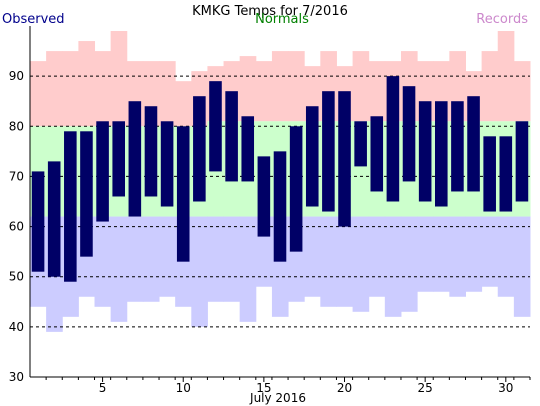 The image size is (540, 406). Describe the element at coordinates (16, 327) in the screenshot. I see `y-tick-label: 40` at that location.